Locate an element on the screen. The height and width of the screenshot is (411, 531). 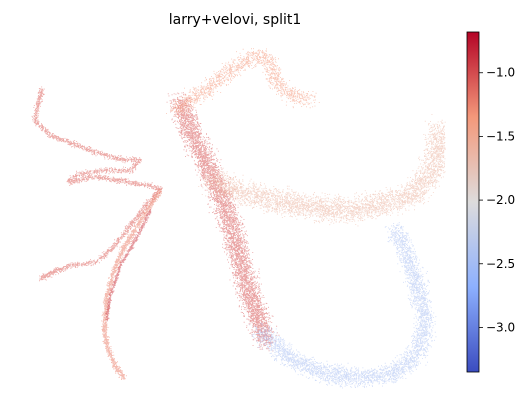
colorbar: −3.0 −2.5 −2.0 −1.5 −1.0 is located at coordinates (491, 202).